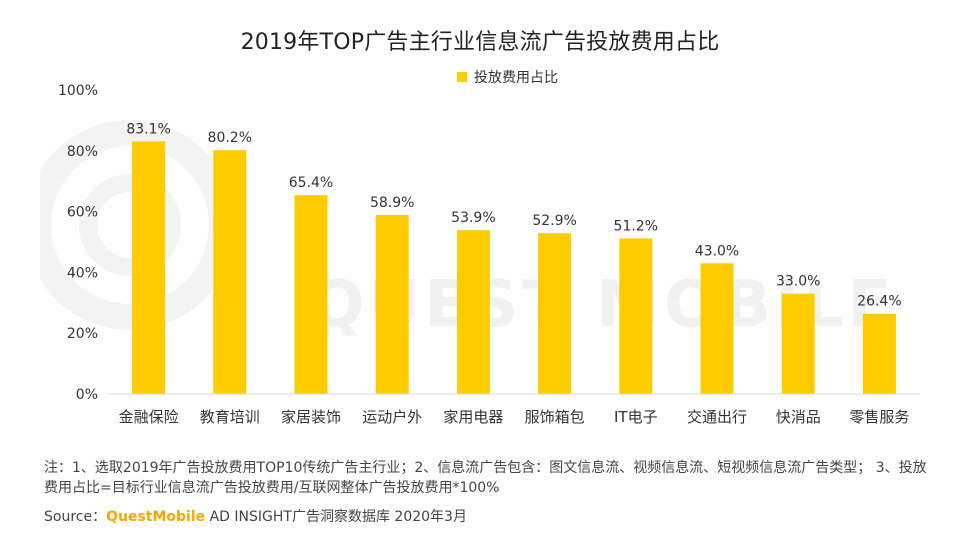 The image size is (960, 538). I want to click on y-axis: 0% 20% 40% 60% 80% 100%, so click(78, 243).